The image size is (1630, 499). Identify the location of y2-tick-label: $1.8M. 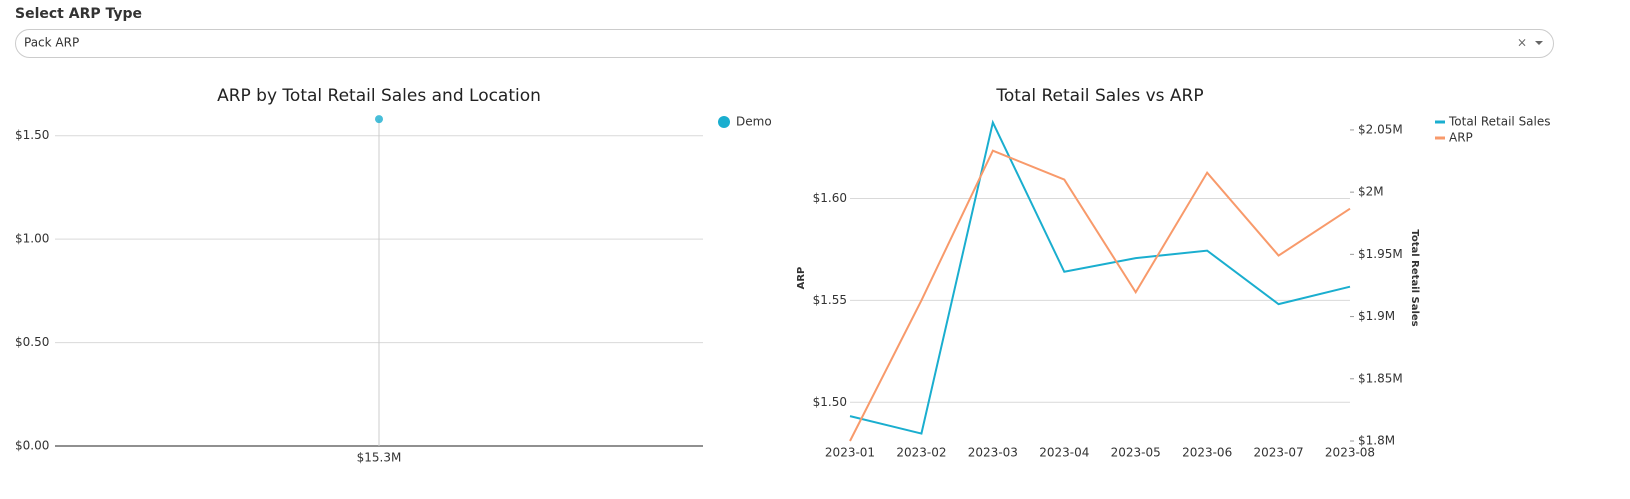
(1376, 441).